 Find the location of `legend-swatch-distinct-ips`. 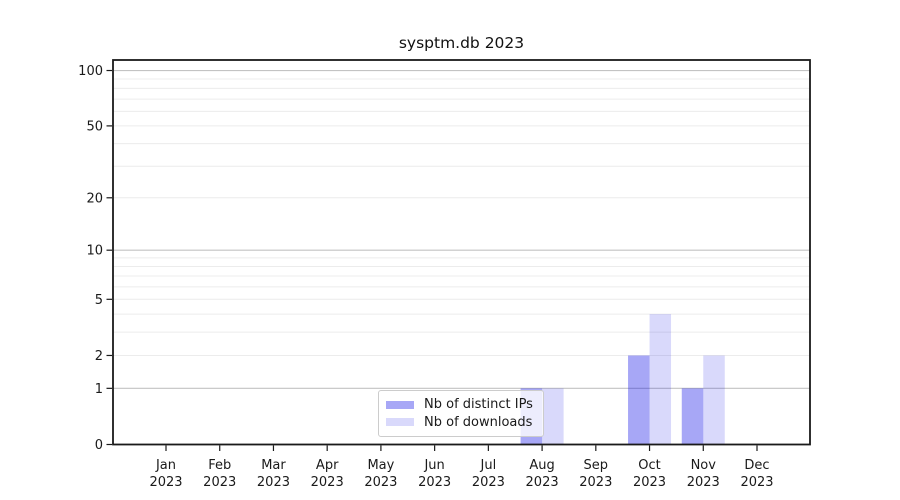

legend-swatch-distinct-ips is located at coordinates (400, 404).